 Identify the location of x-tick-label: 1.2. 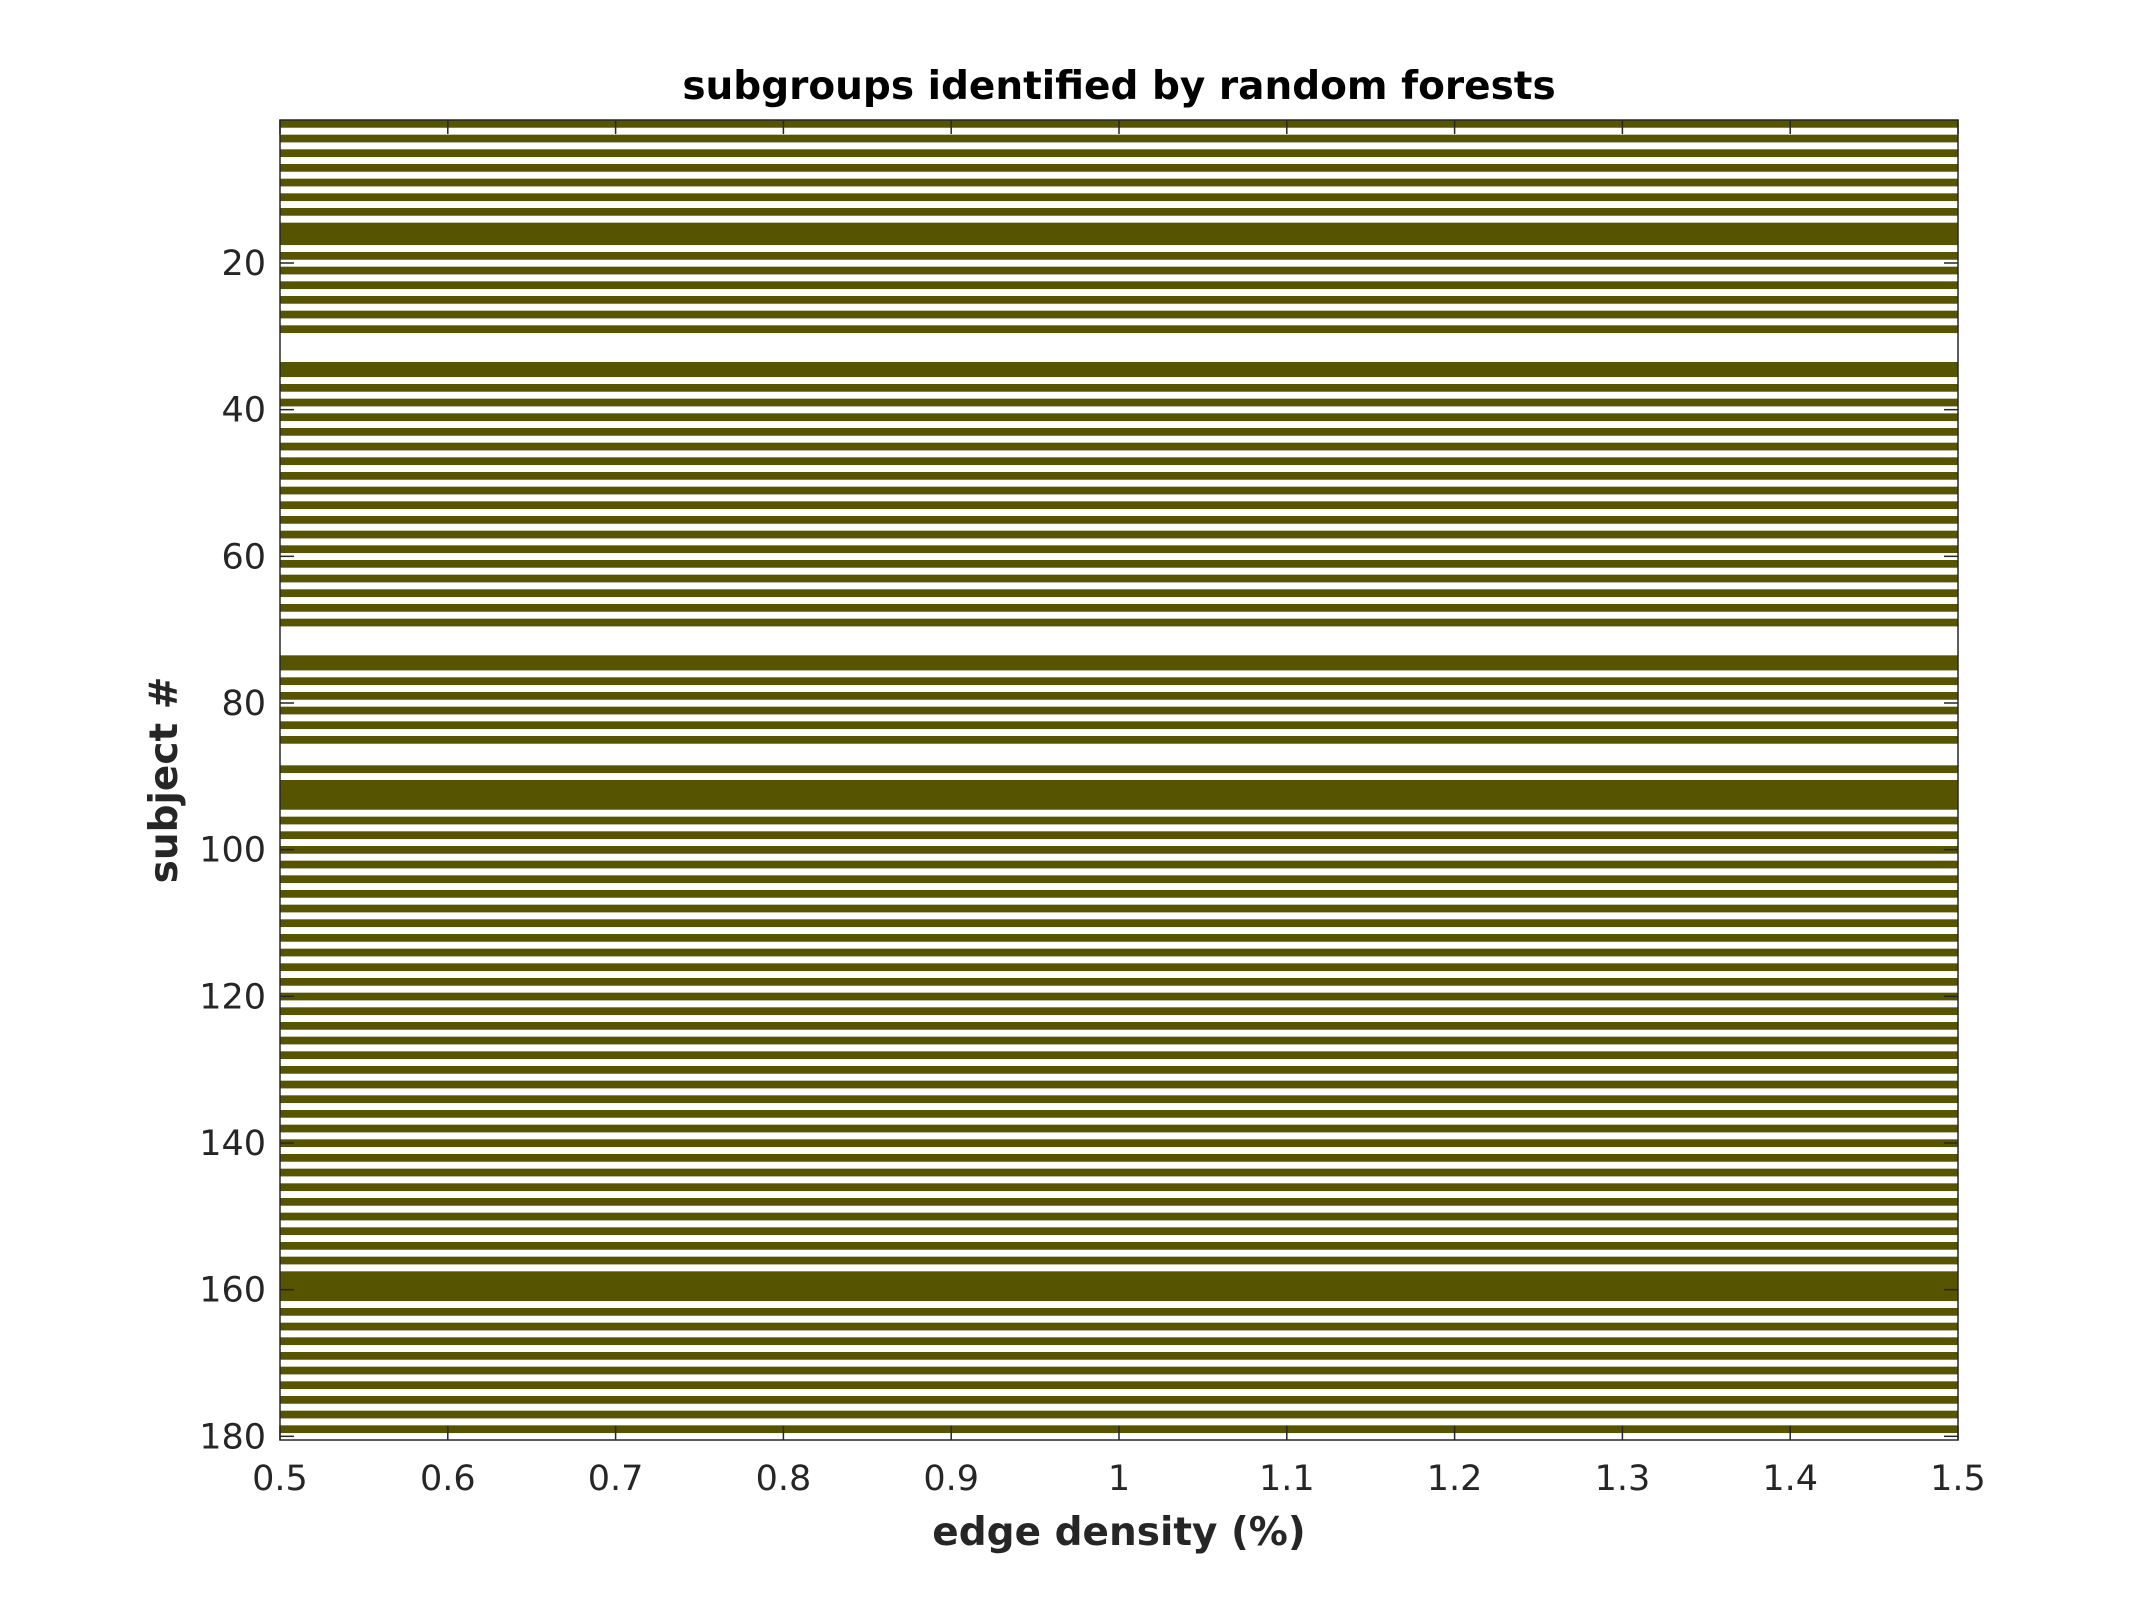
(1455, 1479).